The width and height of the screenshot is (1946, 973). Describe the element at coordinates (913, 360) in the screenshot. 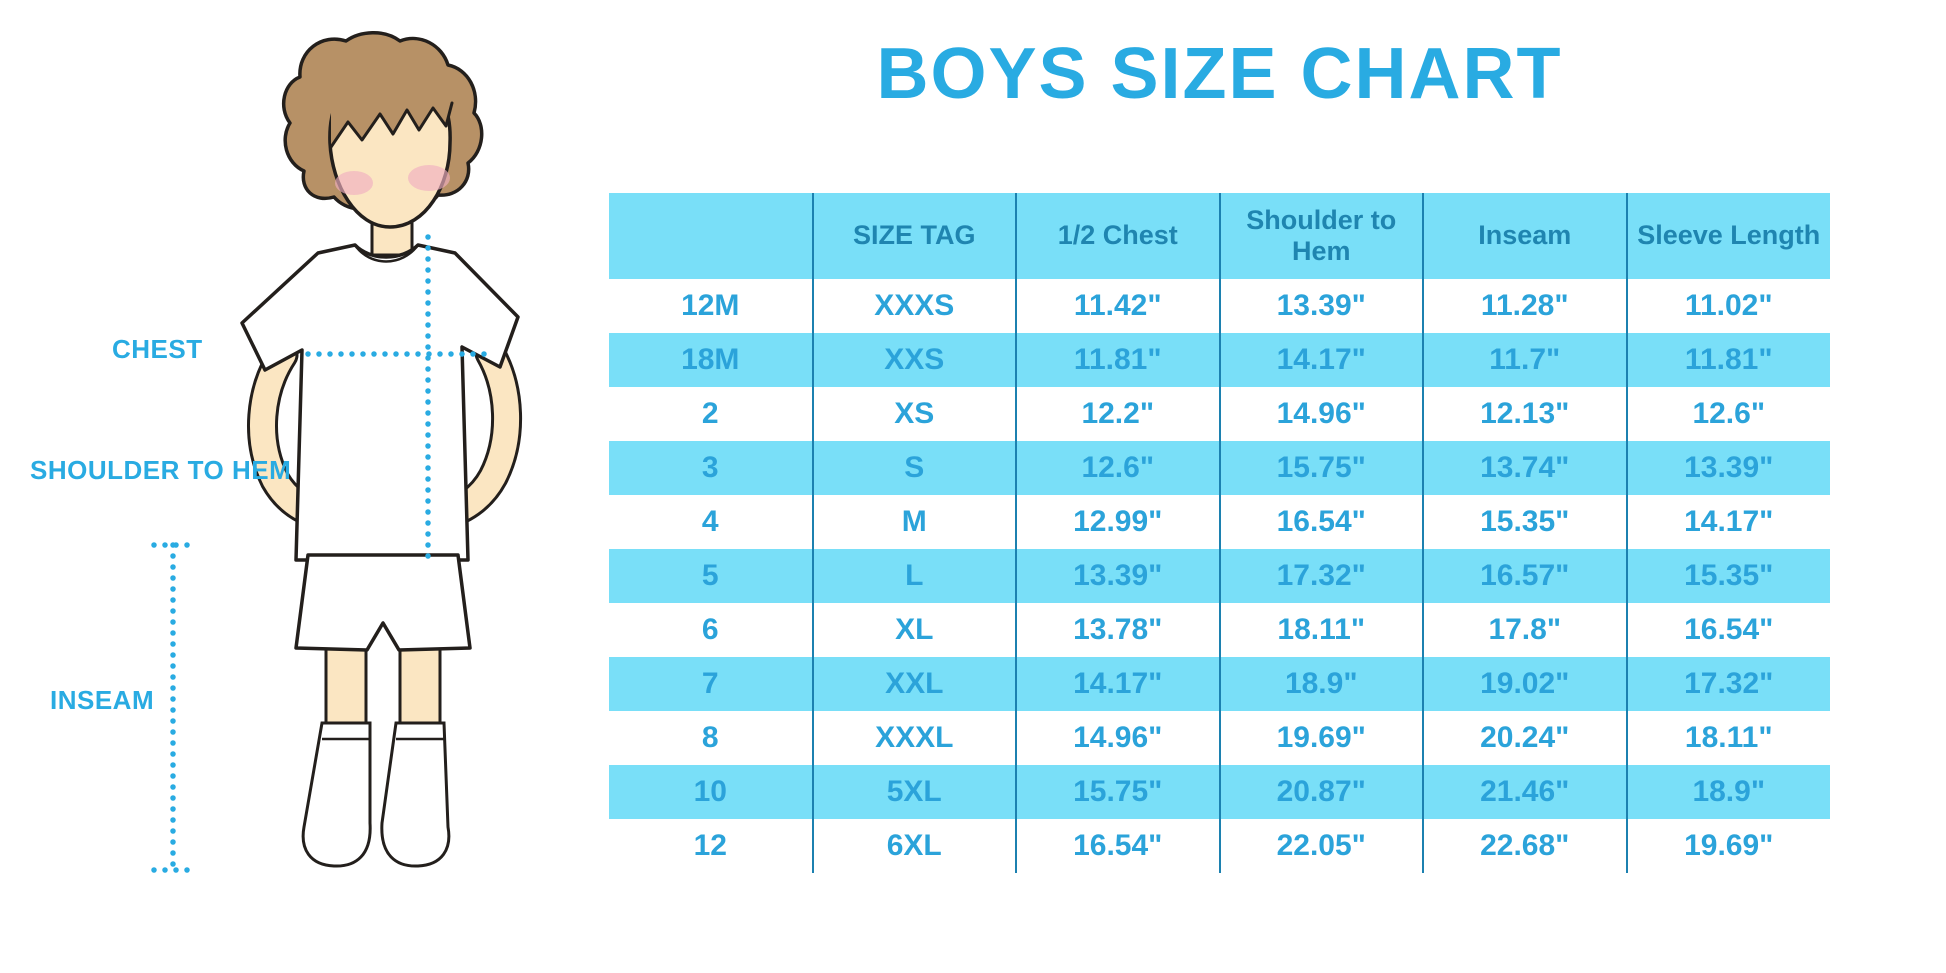

I see `measurement-cell: XXS` at that location.